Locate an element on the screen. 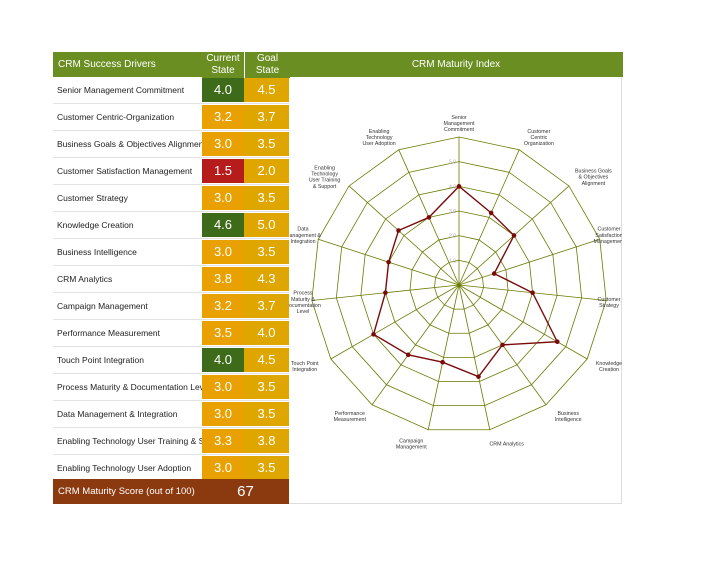  current-state-value: 3.8 is located at coordinates (223, 279).